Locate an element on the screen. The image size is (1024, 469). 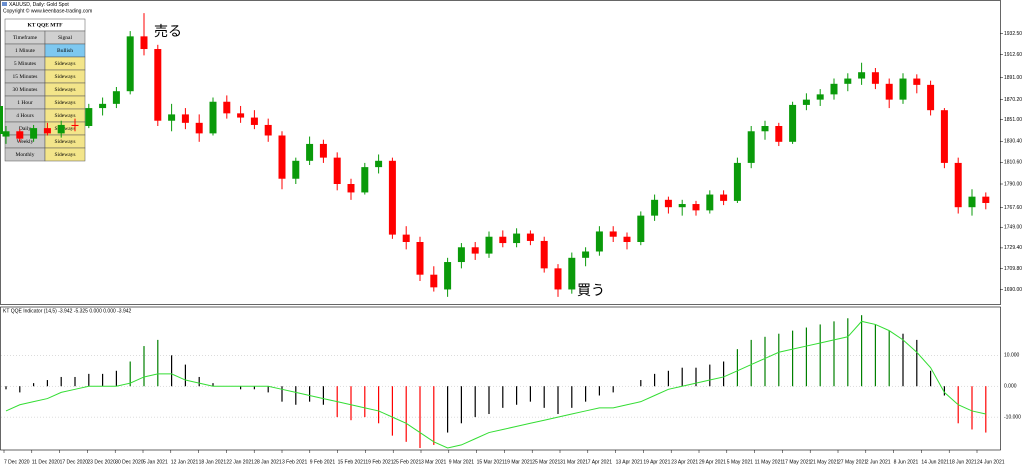
copyright: Copyright © www.keenbase-trading.com is located at coordinates (47, 10).